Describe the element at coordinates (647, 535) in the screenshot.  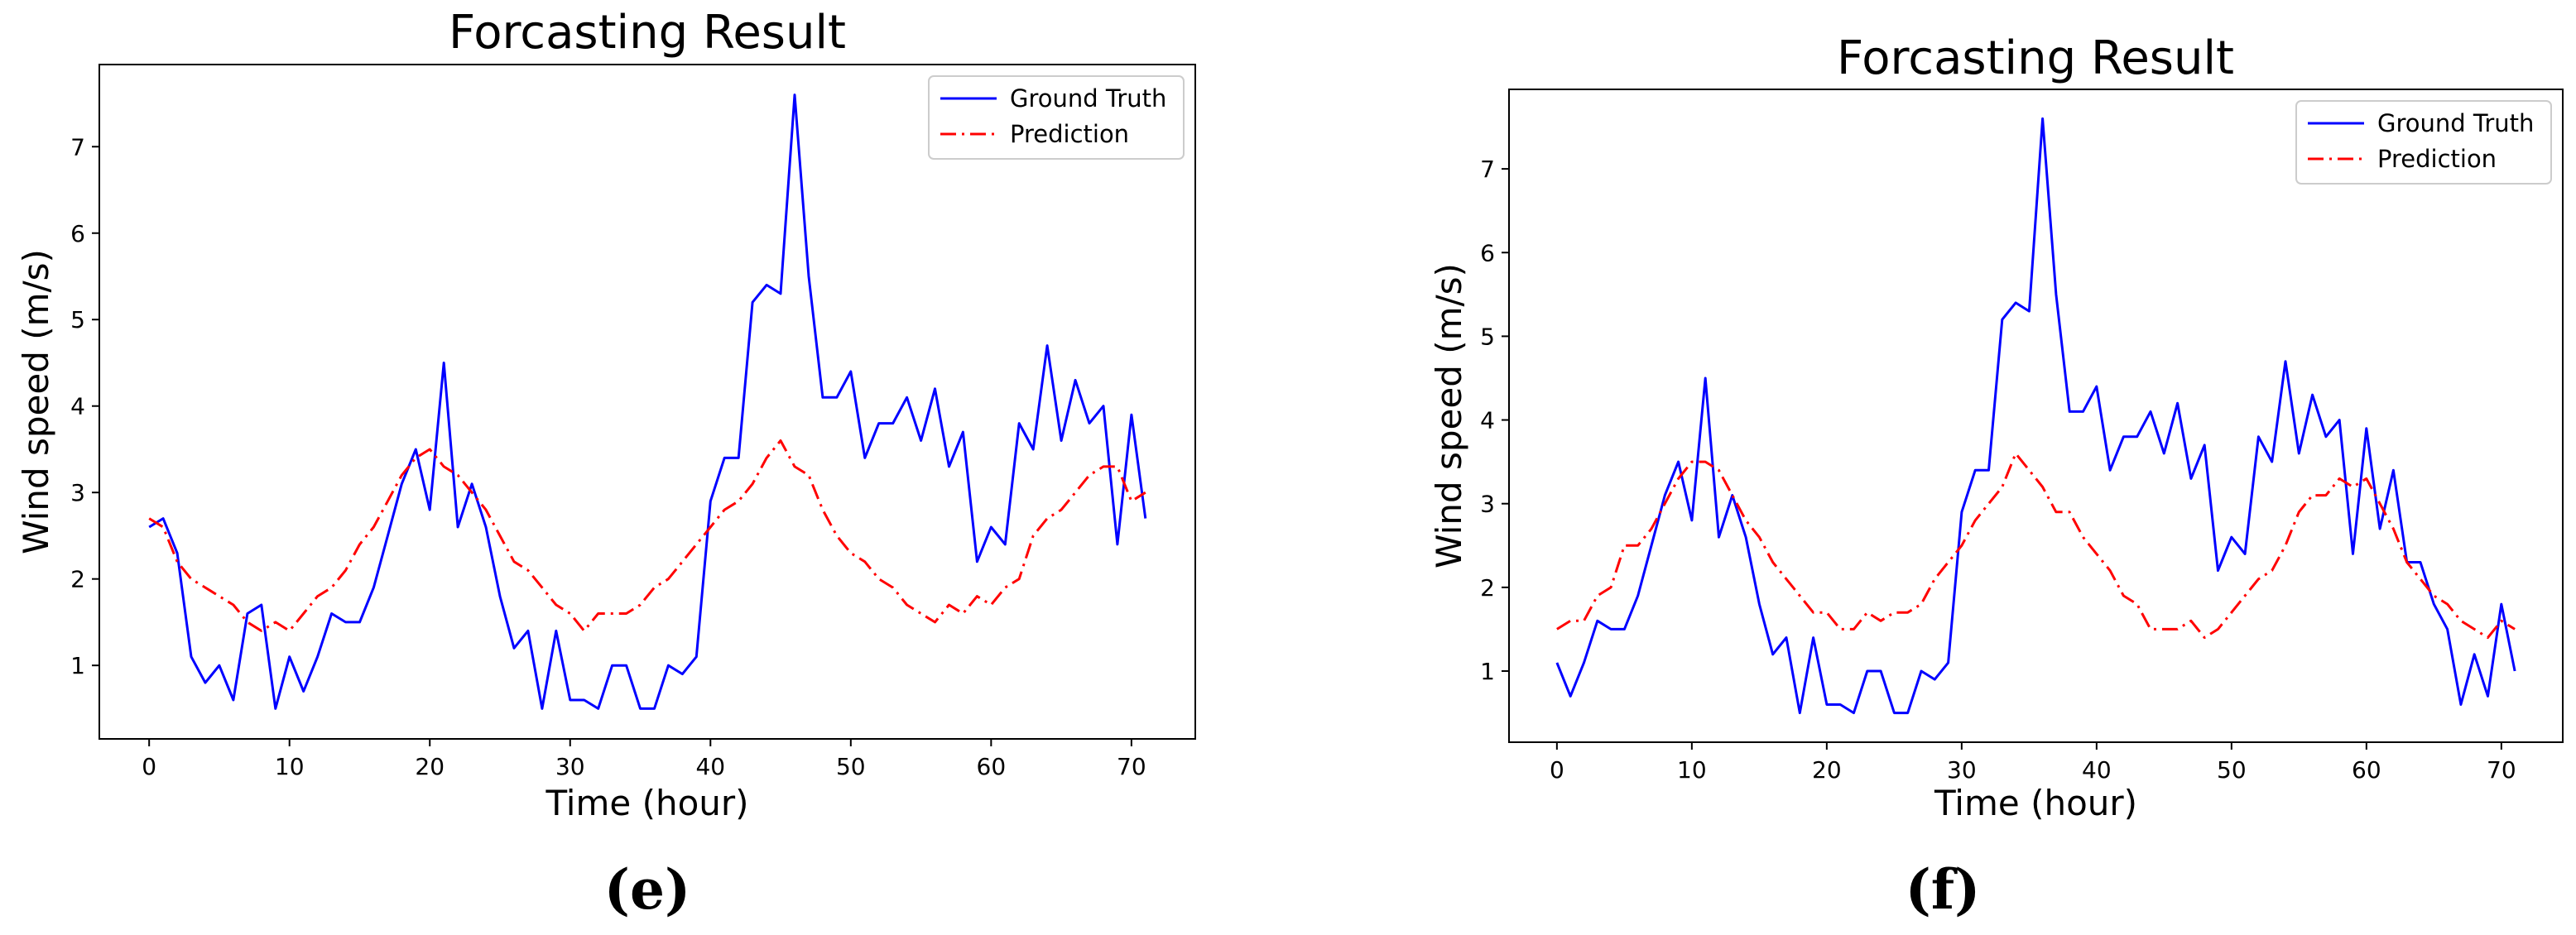
I see `prediction-line` at that location.